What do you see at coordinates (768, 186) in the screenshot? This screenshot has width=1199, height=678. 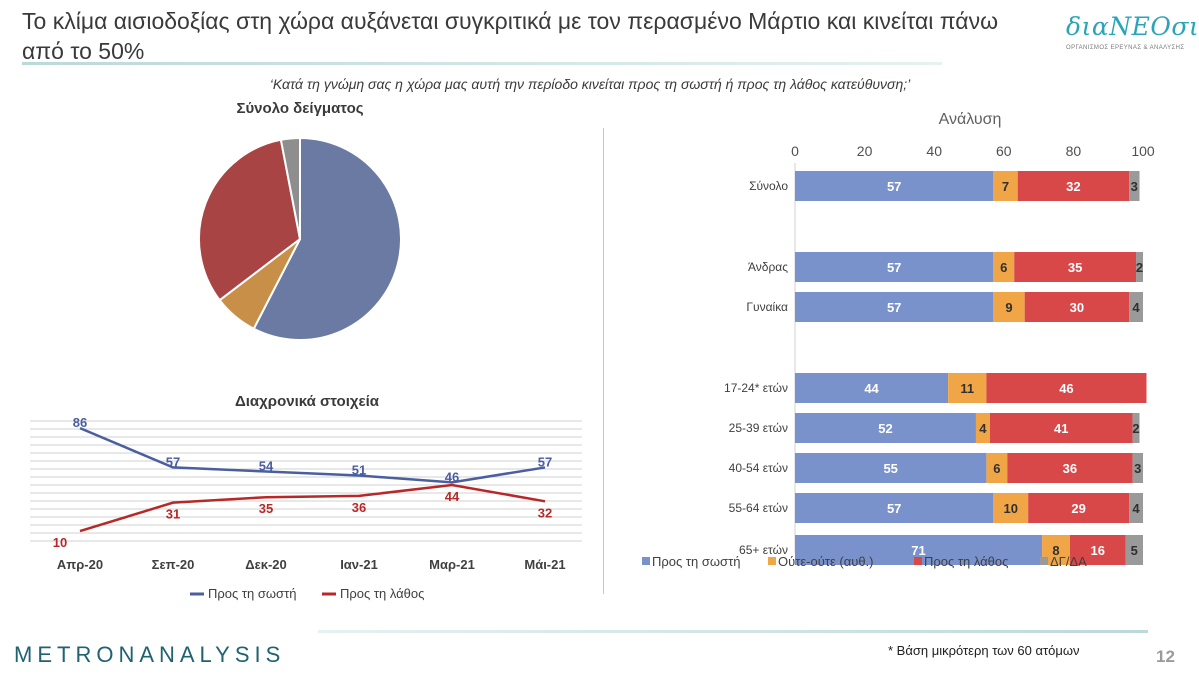 I see `bar-category-label: Σύνολο` at bounding box center [768, 186].